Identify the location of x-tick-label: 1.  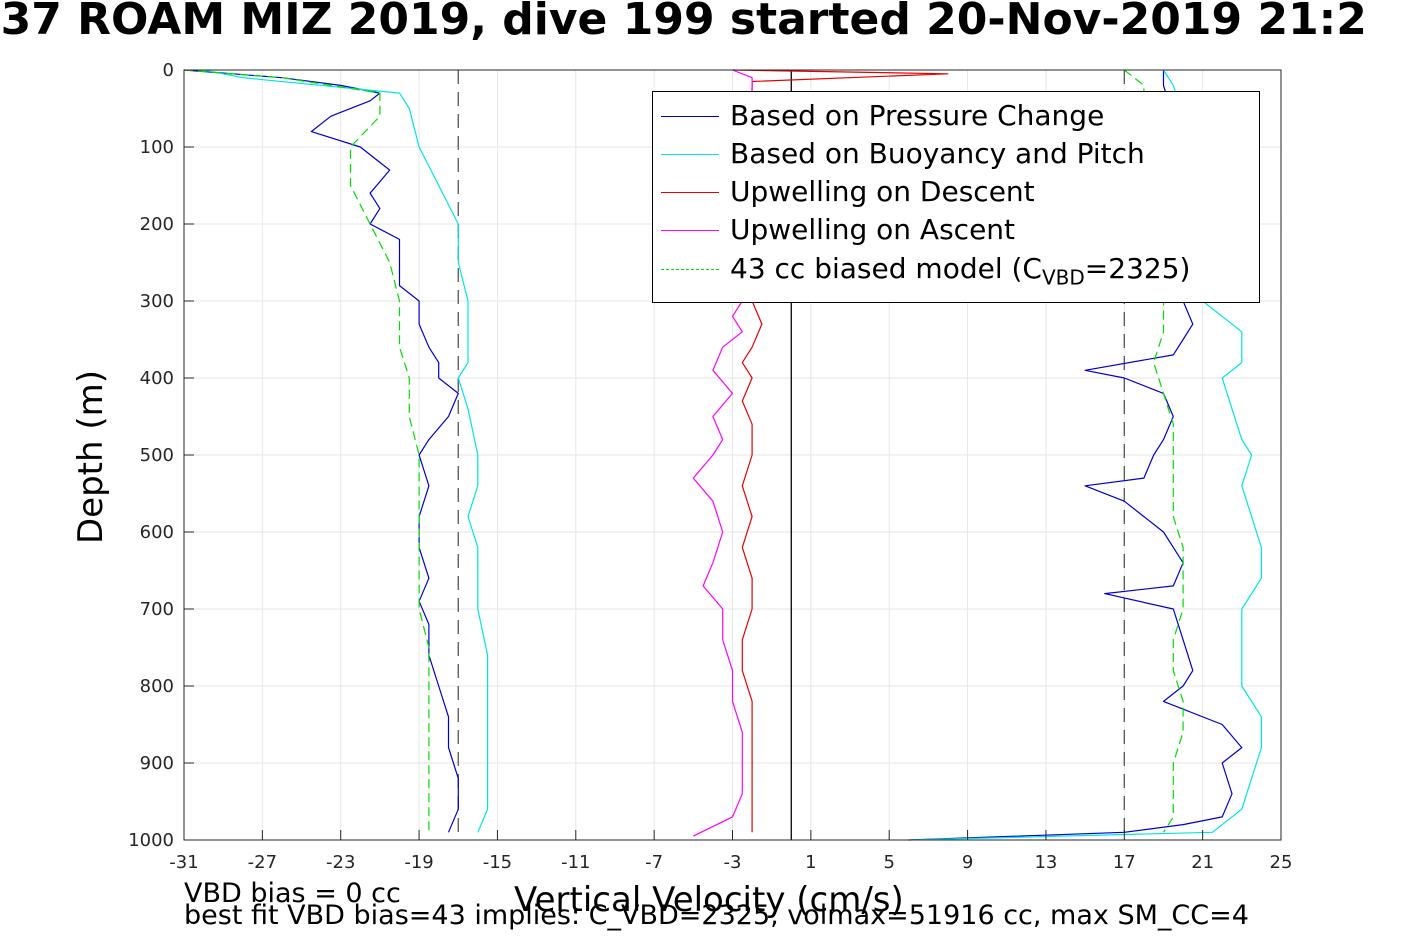
(810, 862).